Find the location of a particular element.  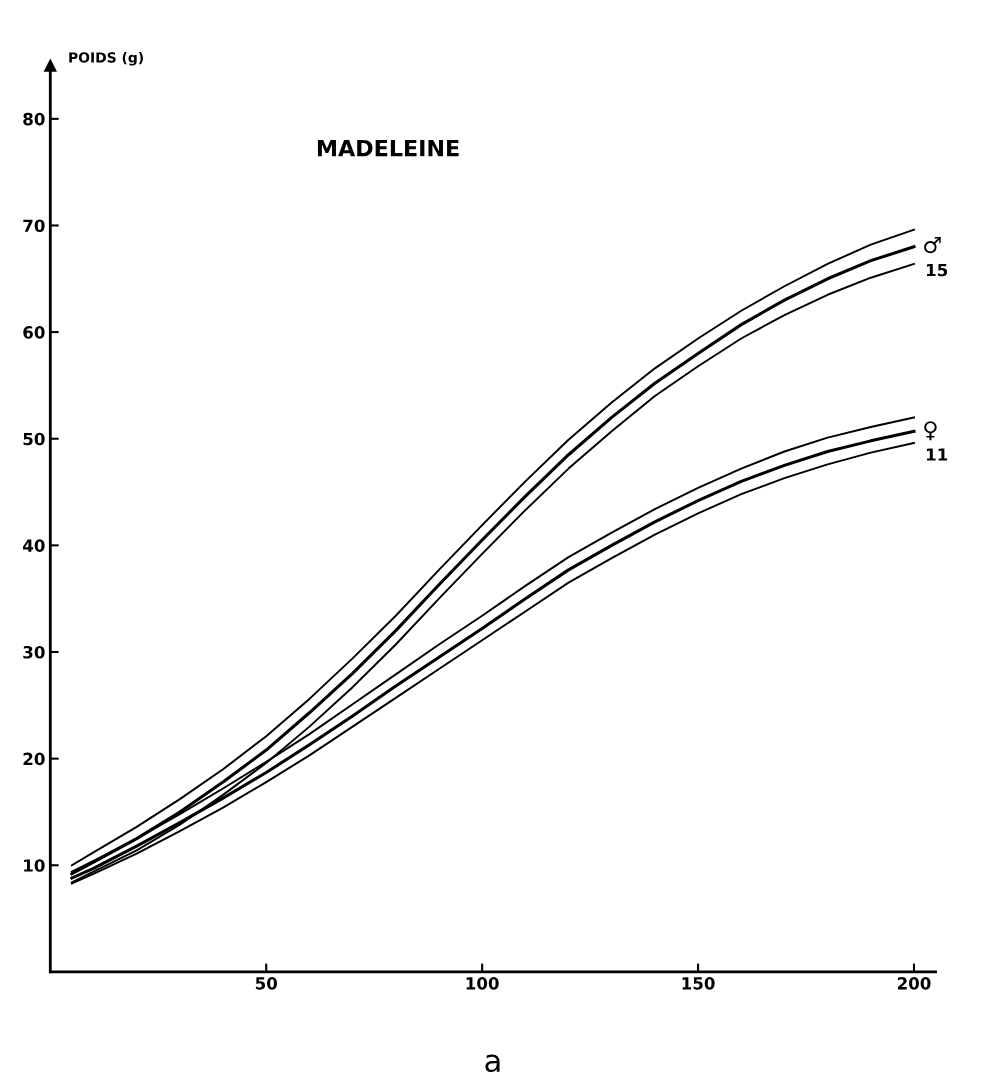

y-tick-label: 80 is located at coordinates (34, 119).